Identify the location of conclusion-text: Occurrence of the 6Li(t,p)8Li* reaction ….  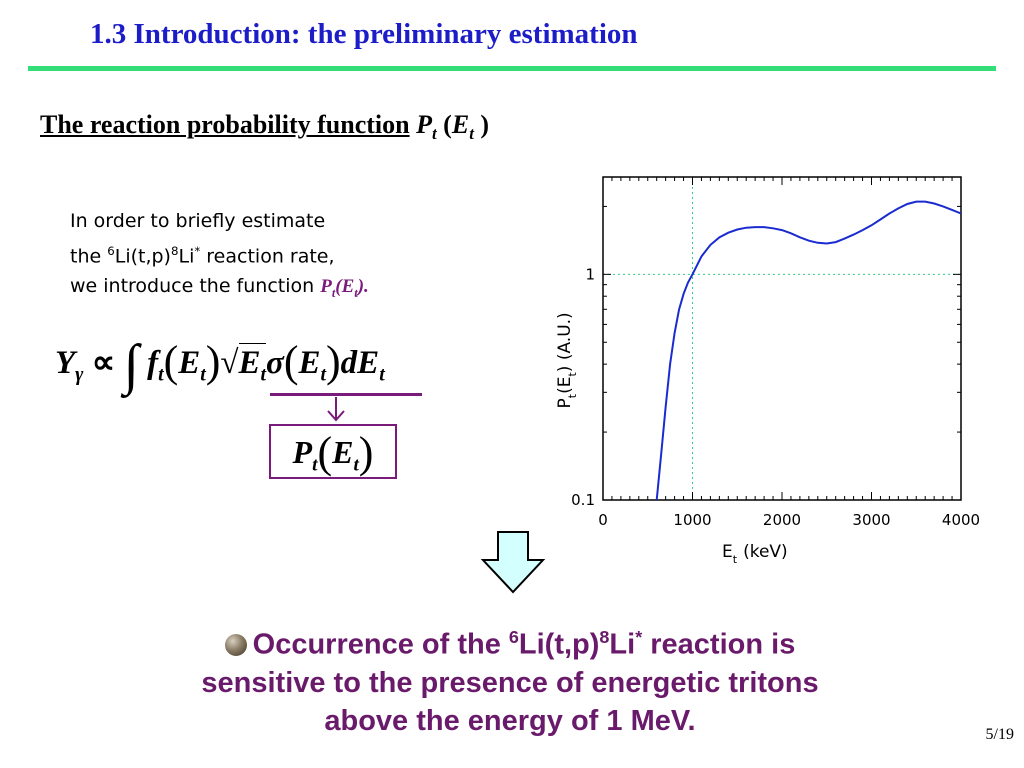
(510, 679).